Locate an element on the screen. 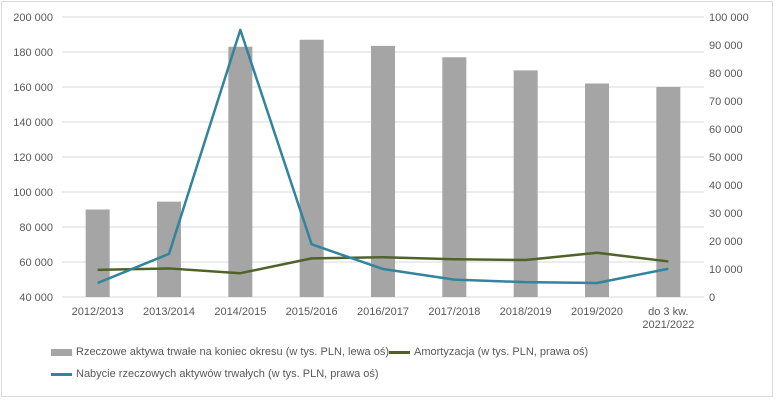  right-tick-label: 90 000 is located at coordinates (726, 46).